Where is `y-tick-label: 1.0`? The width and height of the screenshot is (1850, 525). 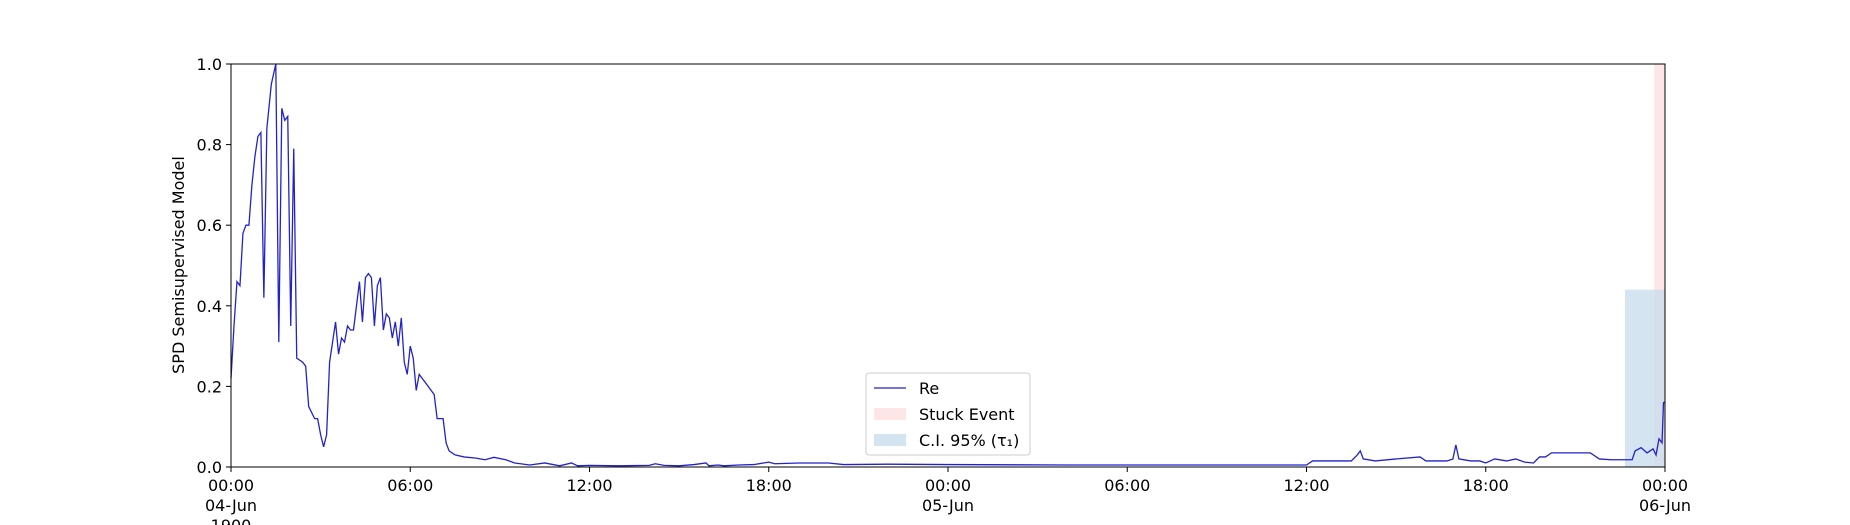
y-tick-label: 1.0 is located at coordinates (209, 64).